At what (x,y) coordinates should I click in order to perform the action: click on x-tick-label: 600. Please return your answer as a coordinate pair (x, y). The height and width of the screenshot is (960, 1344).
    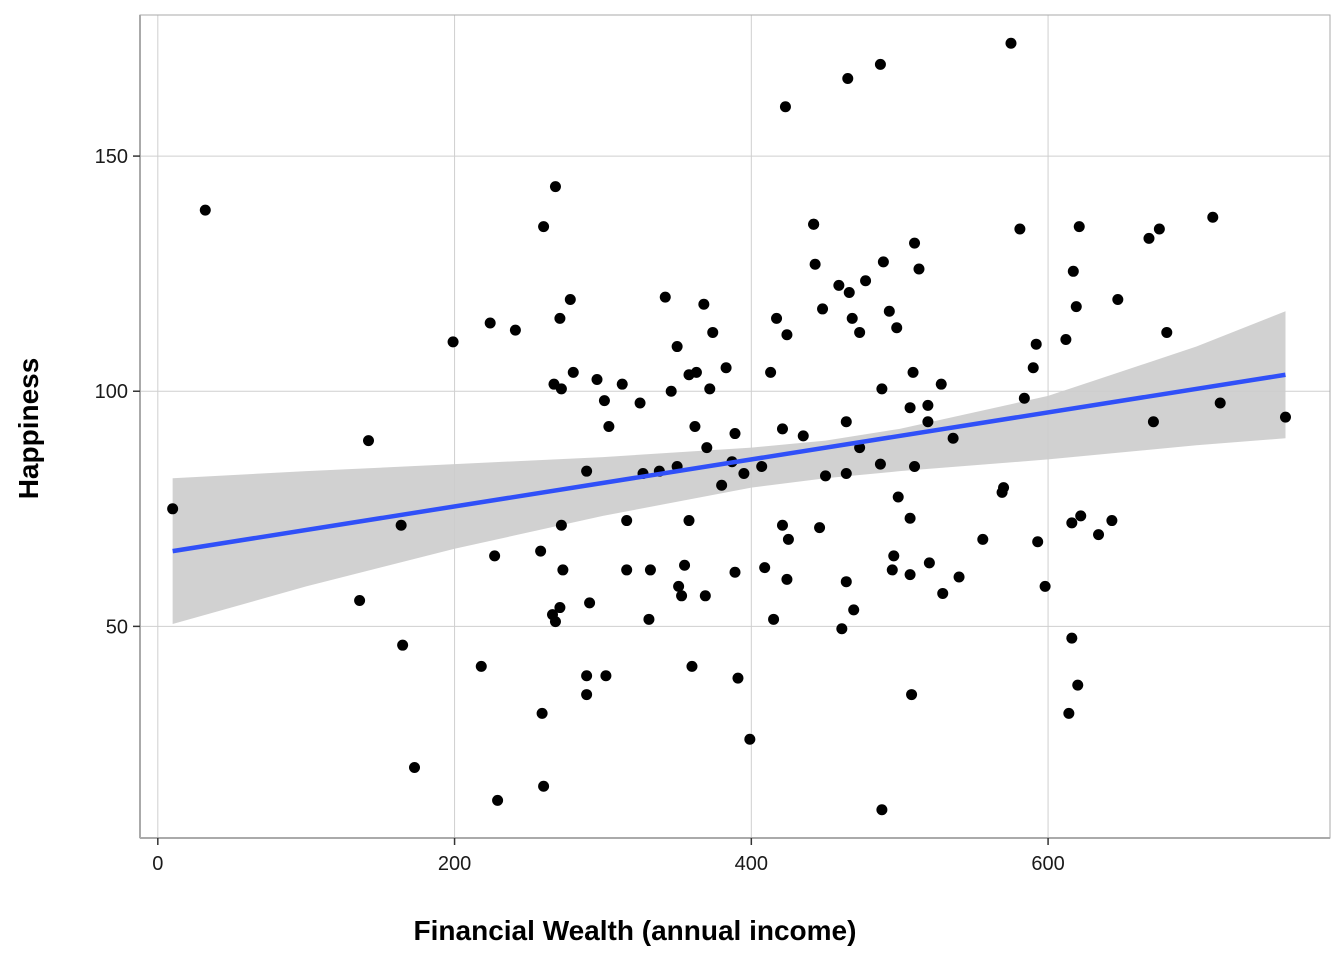
    Looking at the image, I should click on (1047, 864).